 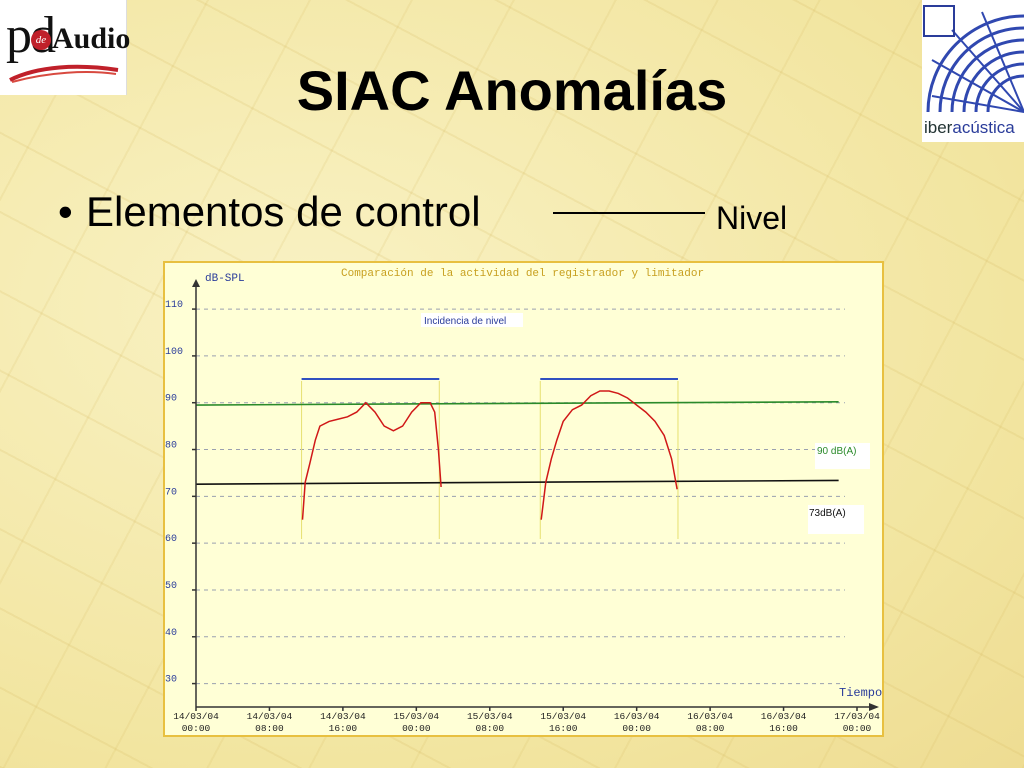 What do you see at coordinates (860, 693) in the screenshot?
I see `x-axis-label: Tiempo` at bounding box center [860, 693].